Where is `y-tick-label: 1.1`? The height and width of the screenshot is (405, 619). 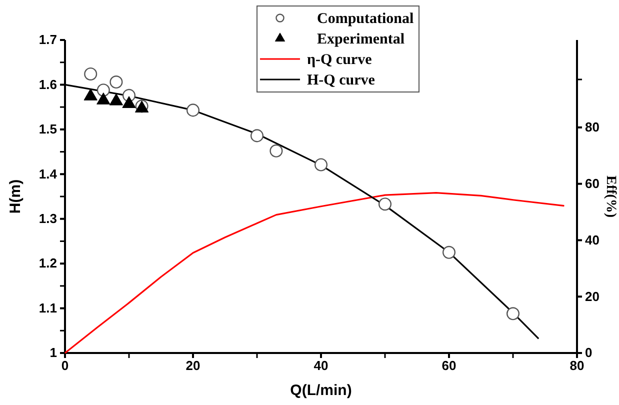
y-tick-label: 1.1 is located at coordinates (47, 308).